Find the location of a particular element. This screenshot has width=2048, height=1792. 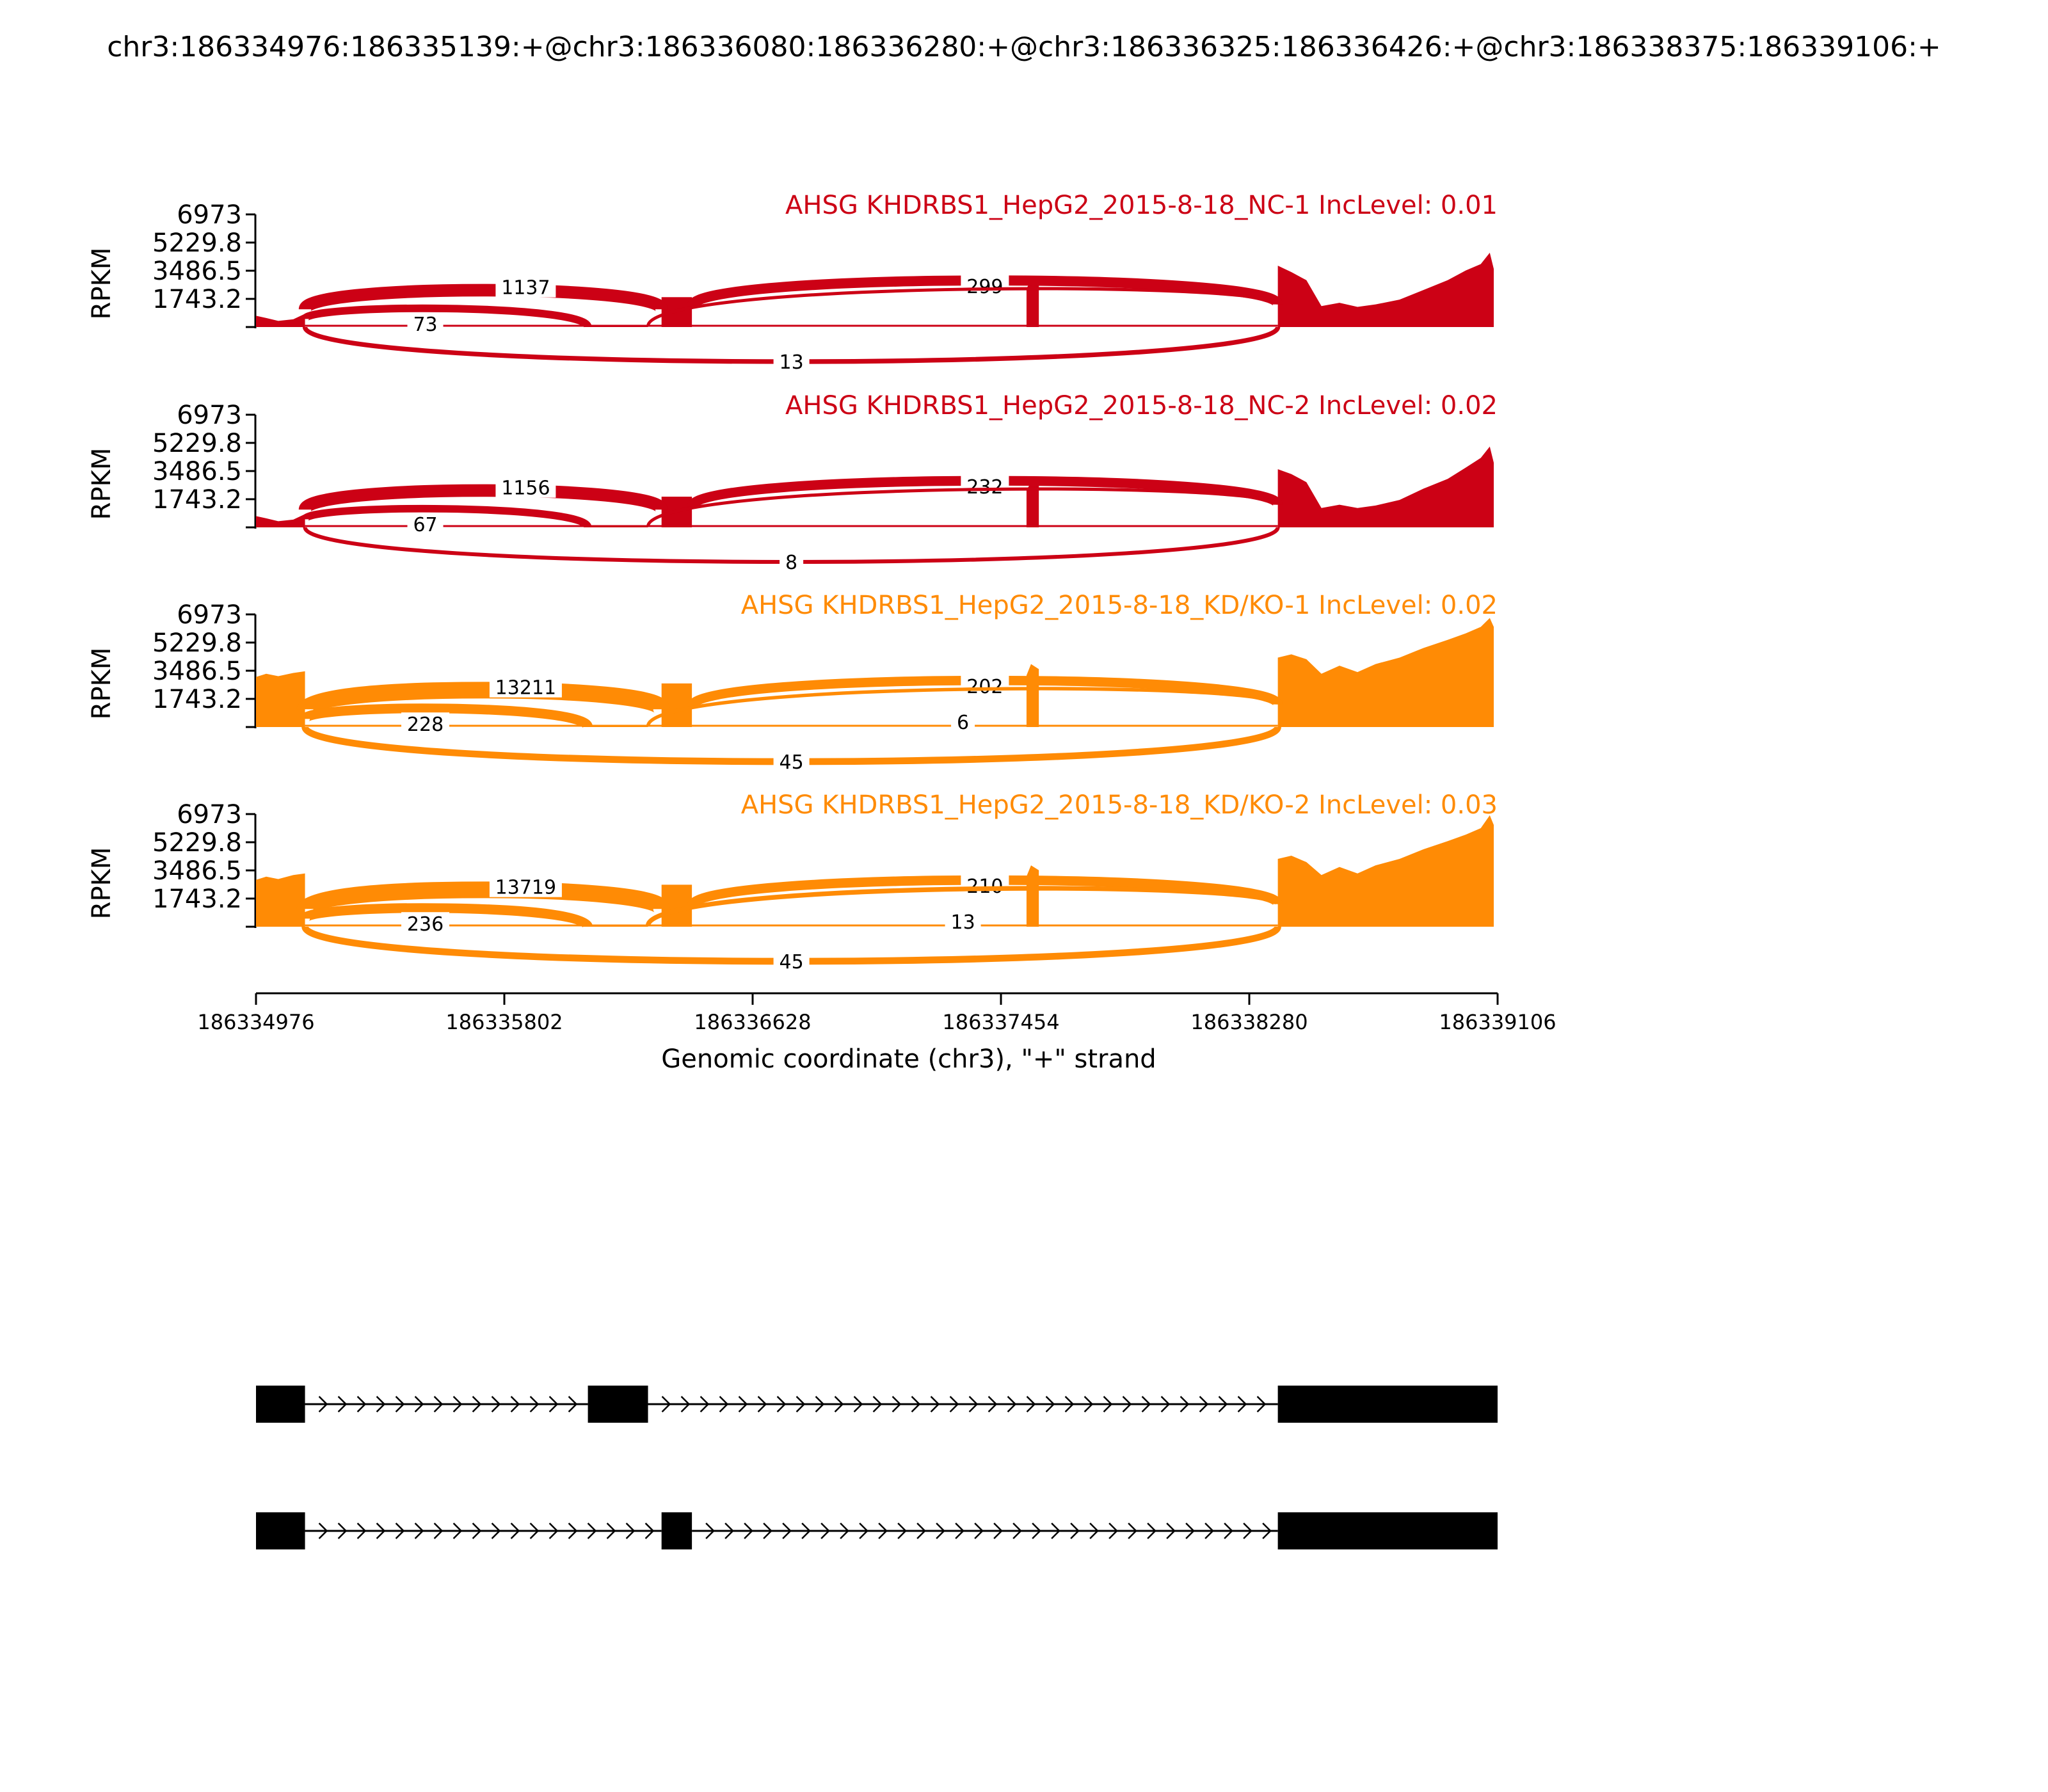

isoform-tracks is located at coordinates (877, 1467).